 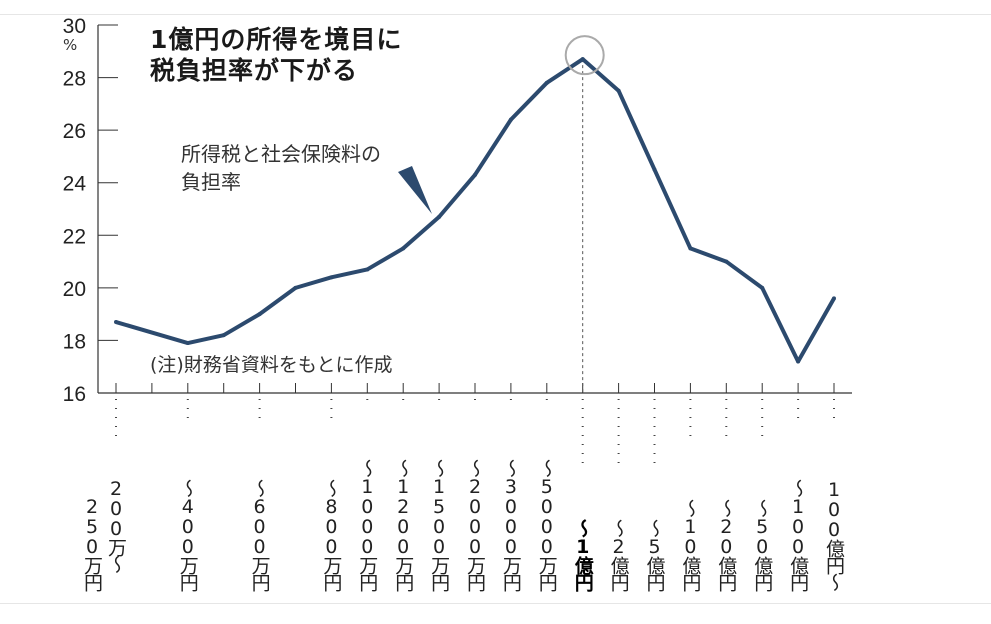 I want to click on y-tick-label: 28, so click(x=74, y=79).